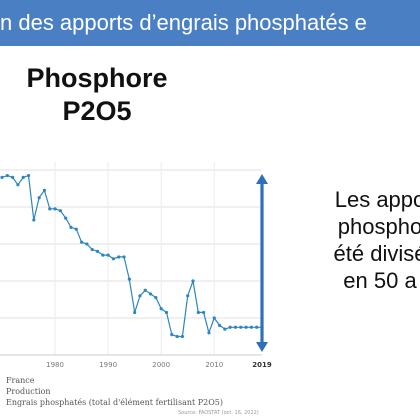 The image size is (420, 420). I want to click on range-arrow-head-bottom, so click(262, 347).